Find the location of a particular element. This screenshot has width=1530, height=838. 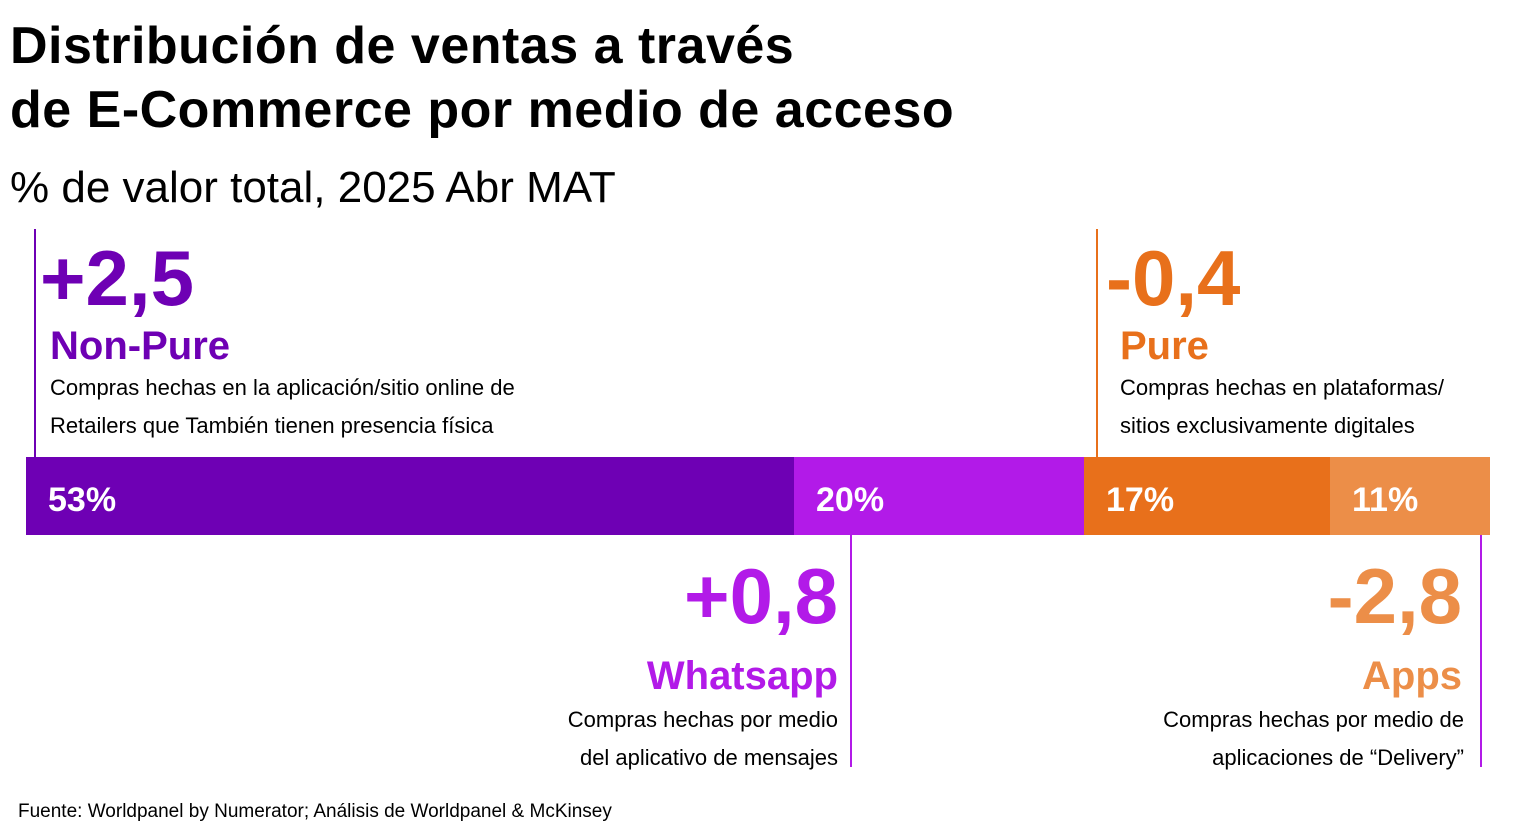

bar-segment-whatsapp is located at coordinates (939, 496).